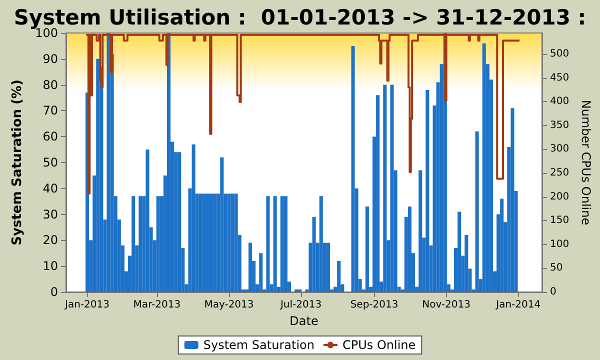  What do you see at coordinates (54, 292) in the screenshot?
I see `y-tick-label: 0` at bounding box center [54, 292].